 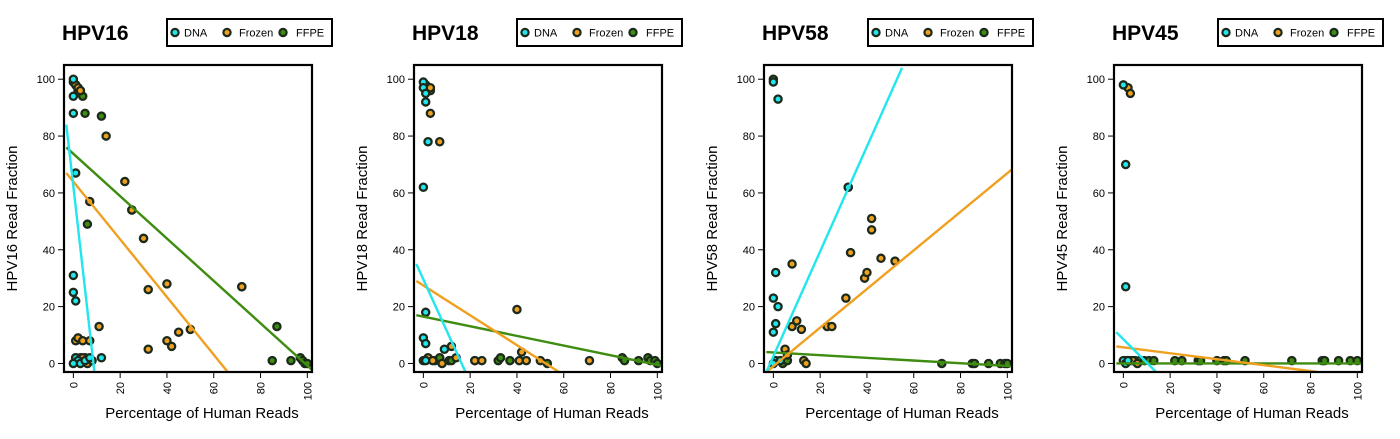 I want to click on legend-marker-dna, so click(x=175, y=32).